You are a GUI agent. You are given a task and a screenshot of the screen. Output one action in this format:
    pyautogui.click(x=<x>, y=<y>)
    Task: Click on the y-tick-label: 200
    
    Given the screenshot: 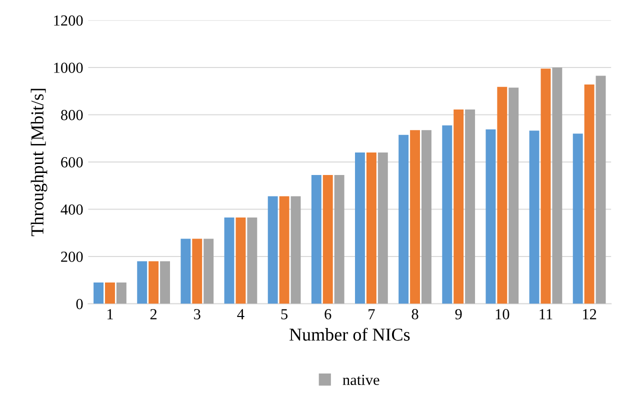 What is the action you would take?
    pyautogui.click(x=72, y=257)
    